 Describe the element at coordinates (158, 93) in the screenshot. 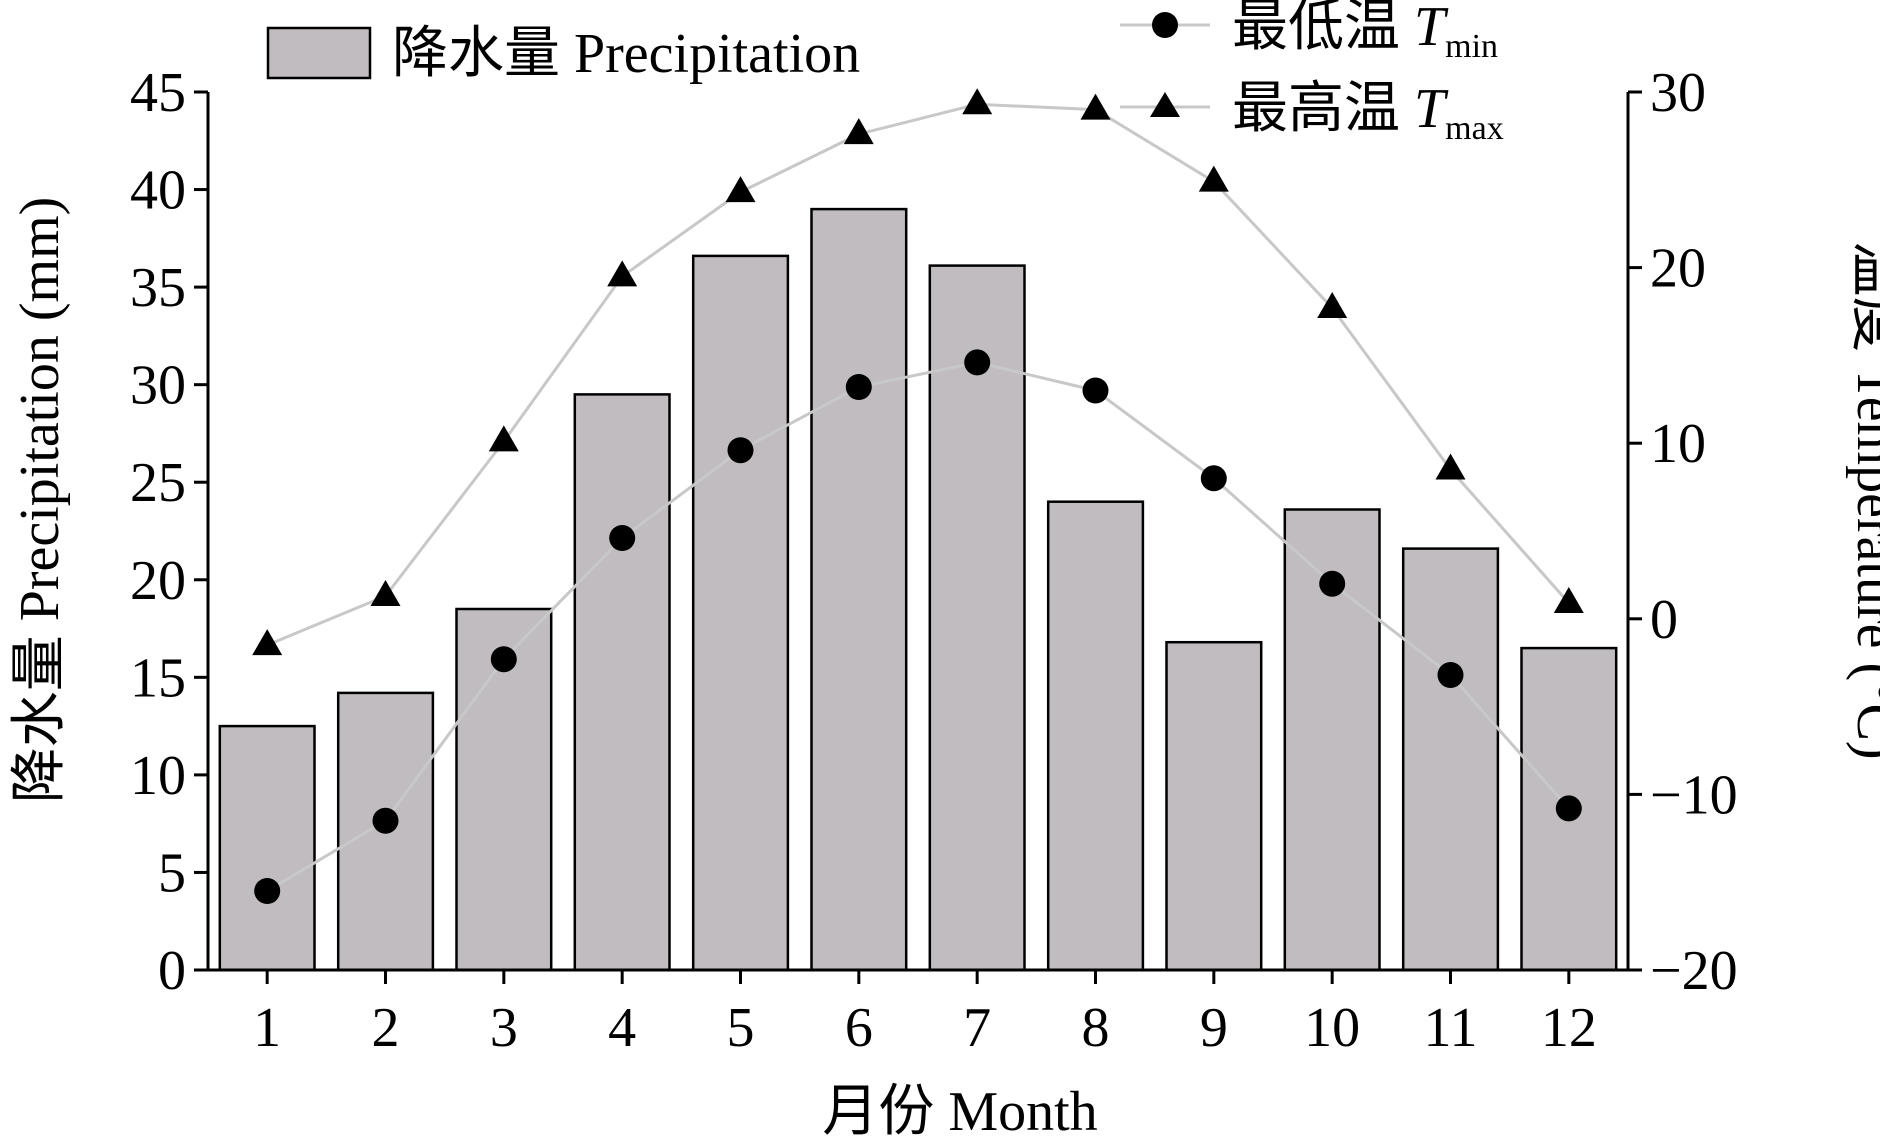

I see `y-left-tick-label-45: 45` at that location.